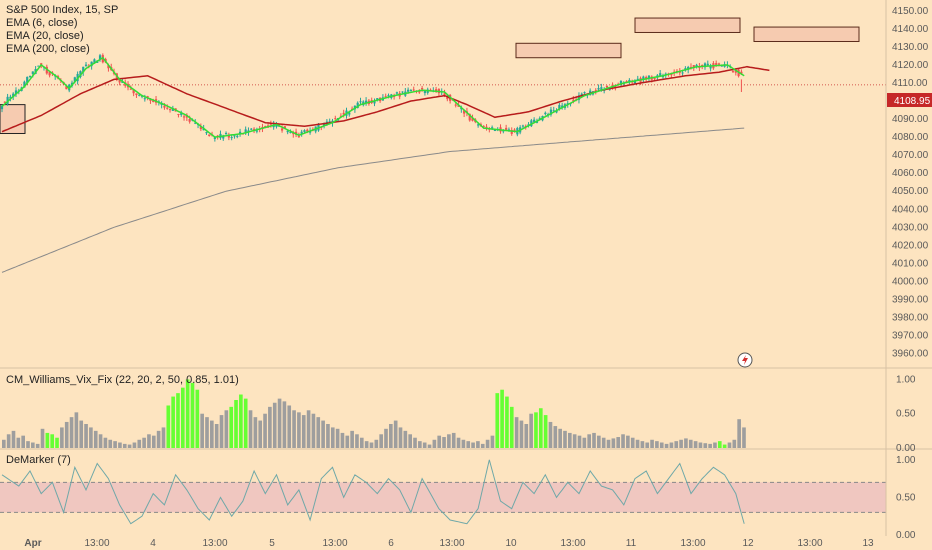 Image resolution: width=932 pixels, height=550 pixels. I want to click on demarker-title: DeMarker (7), so click(38, 460).